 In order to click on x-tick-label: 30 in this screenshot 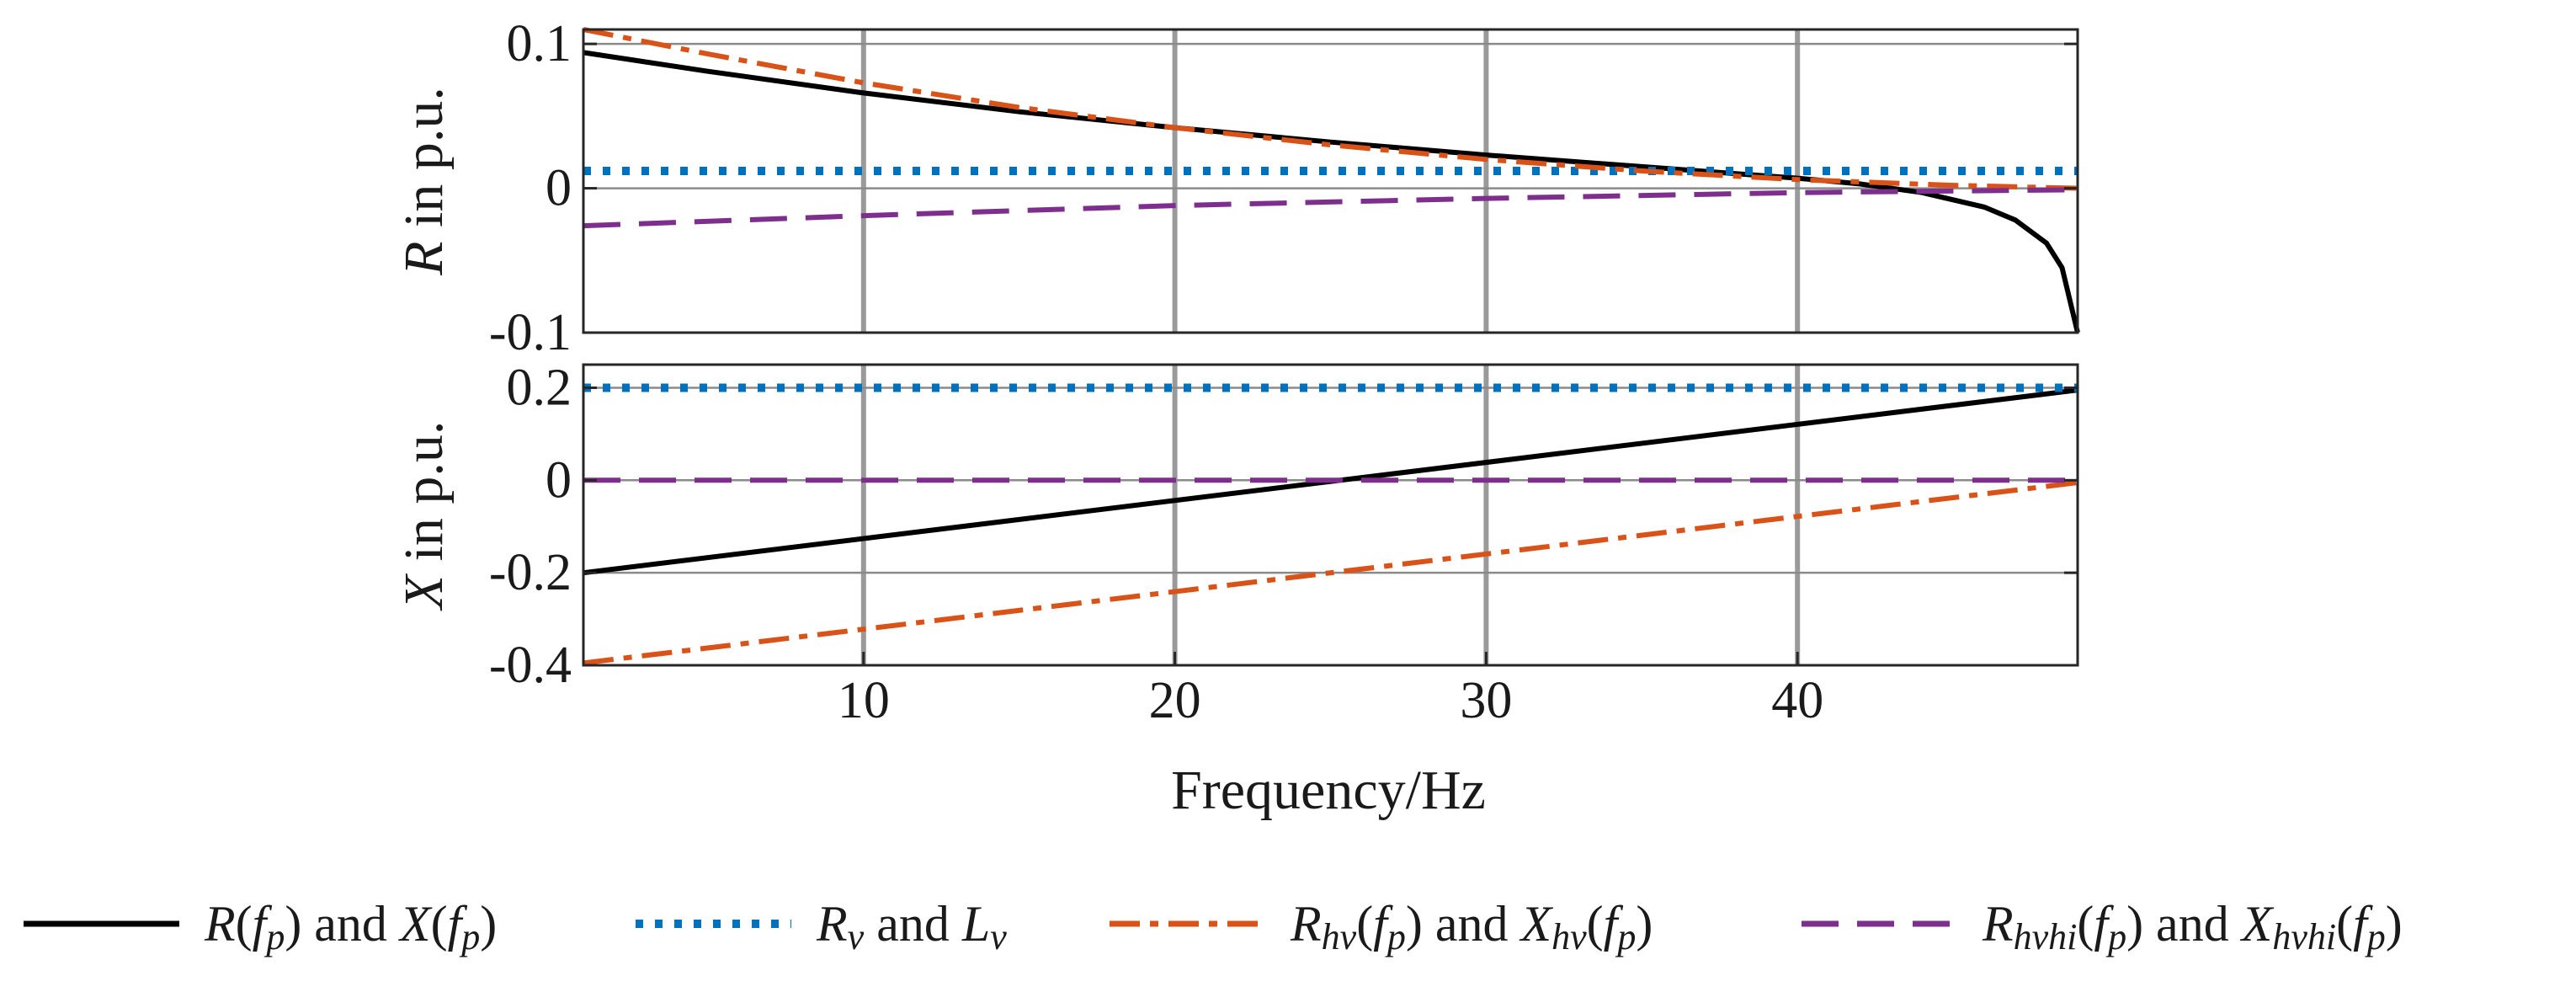, I will do `click(1486, 700)`.